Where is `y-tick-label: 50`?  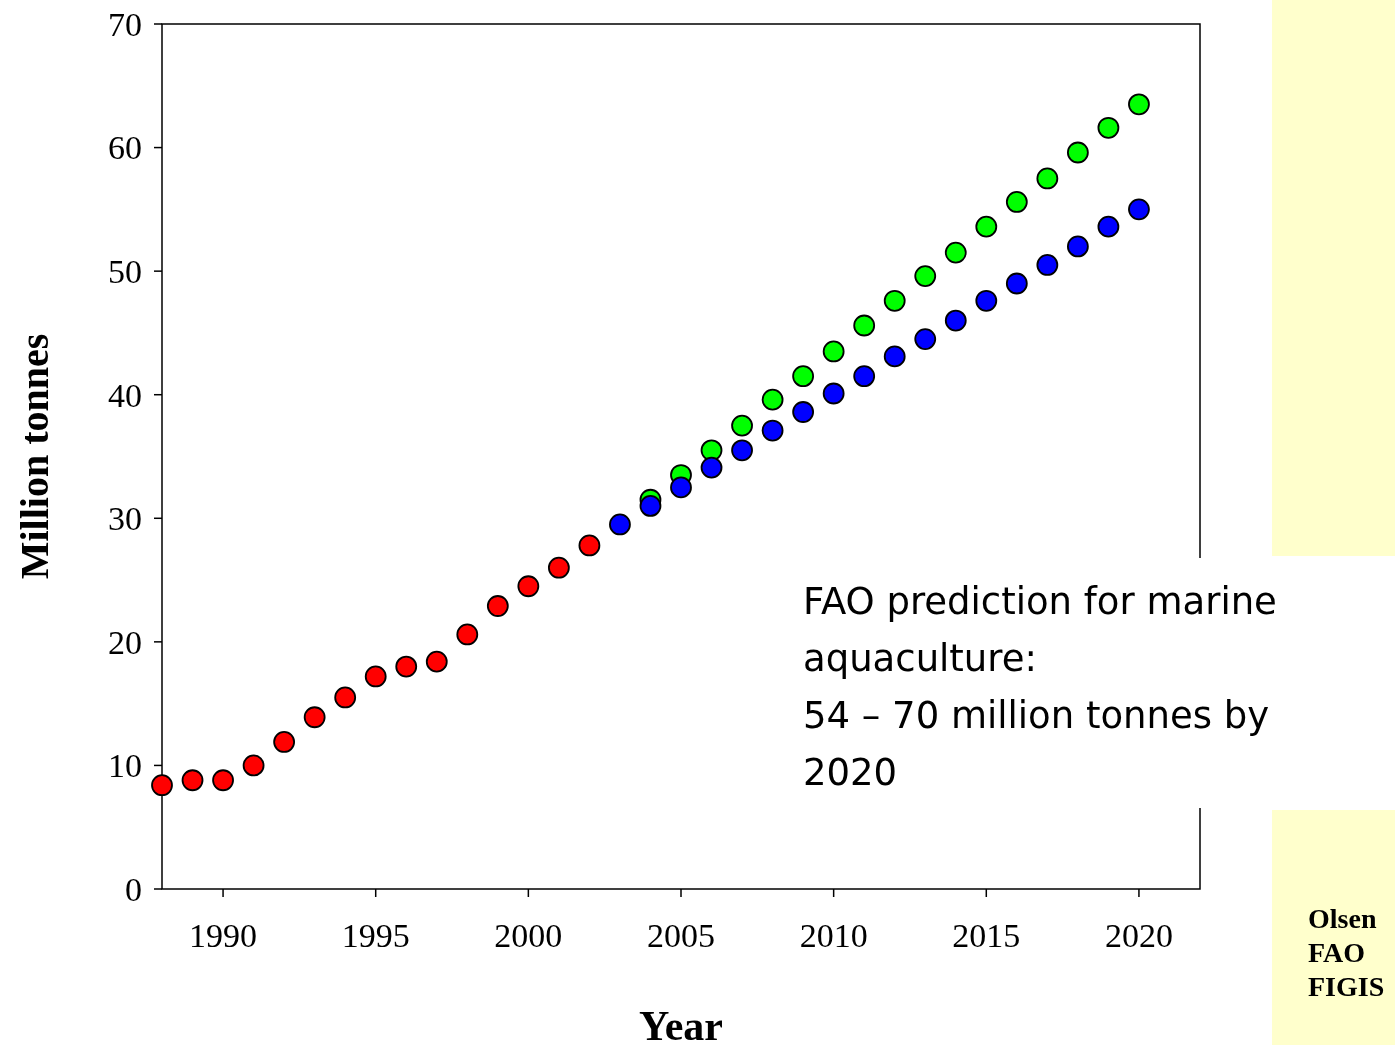
y-tick-label: 50 is located at coordinates (125, 272).